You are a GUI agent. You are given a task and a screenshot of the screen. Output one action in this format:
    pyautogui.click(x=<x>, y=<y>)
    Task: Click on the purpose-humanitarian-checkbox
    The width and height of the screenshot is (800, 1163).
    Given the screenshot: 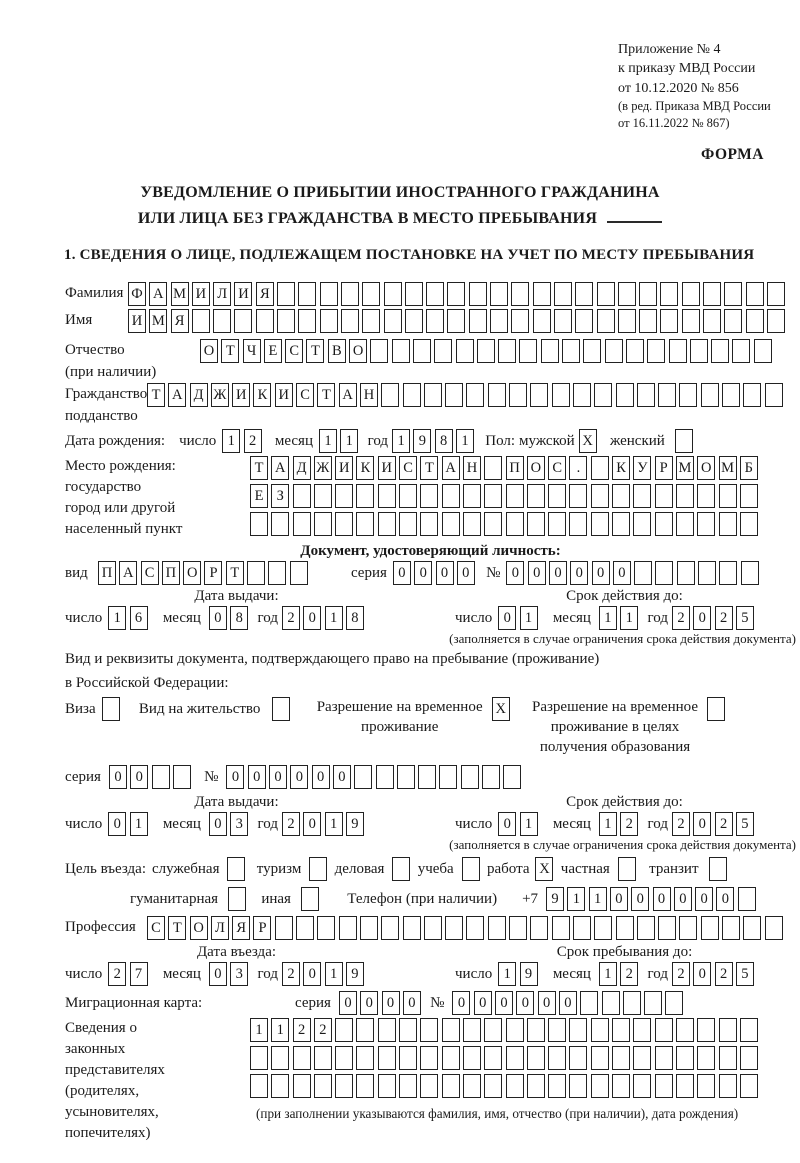 What is the action you would take?
    pyautogui.click(x=237, y=899)
    